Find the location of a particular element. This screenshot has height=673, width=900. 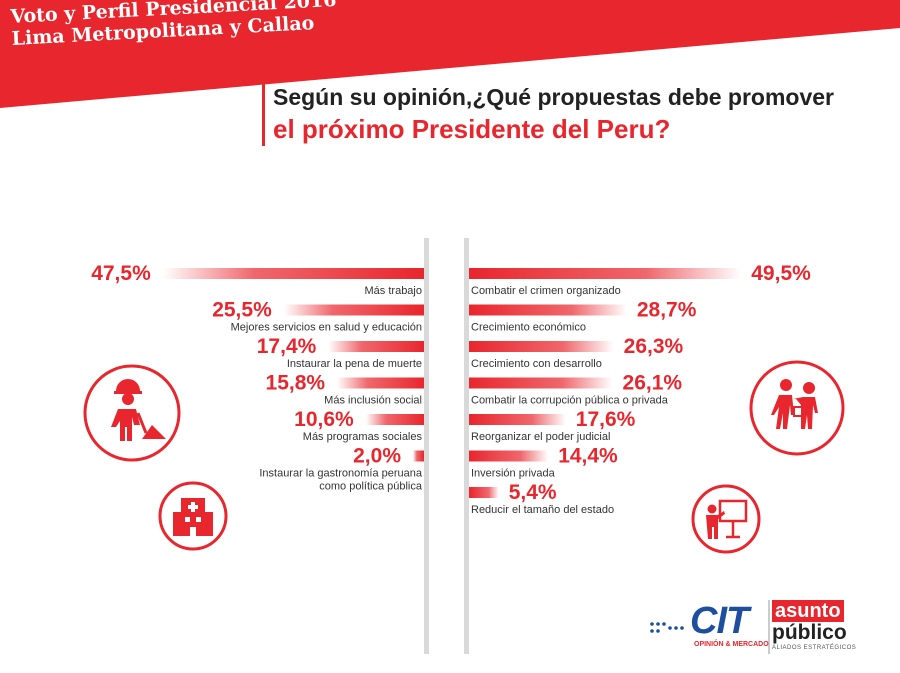

category-label-left: Mejores servicios en salud y educación is located at coordinates (326, 328).